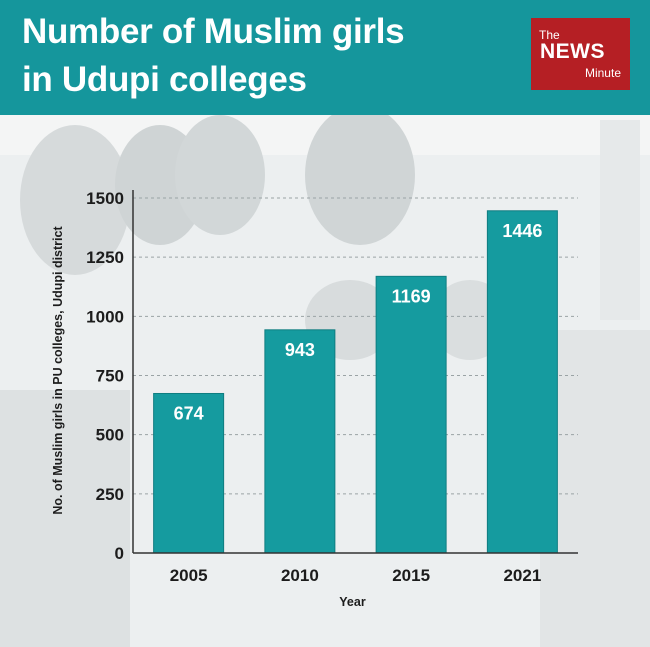 This screenshot has height=647, width=650. Describe the element at coordinates (411, 575) in the screenshot. I see `x-tick-label: 2015` at that location.